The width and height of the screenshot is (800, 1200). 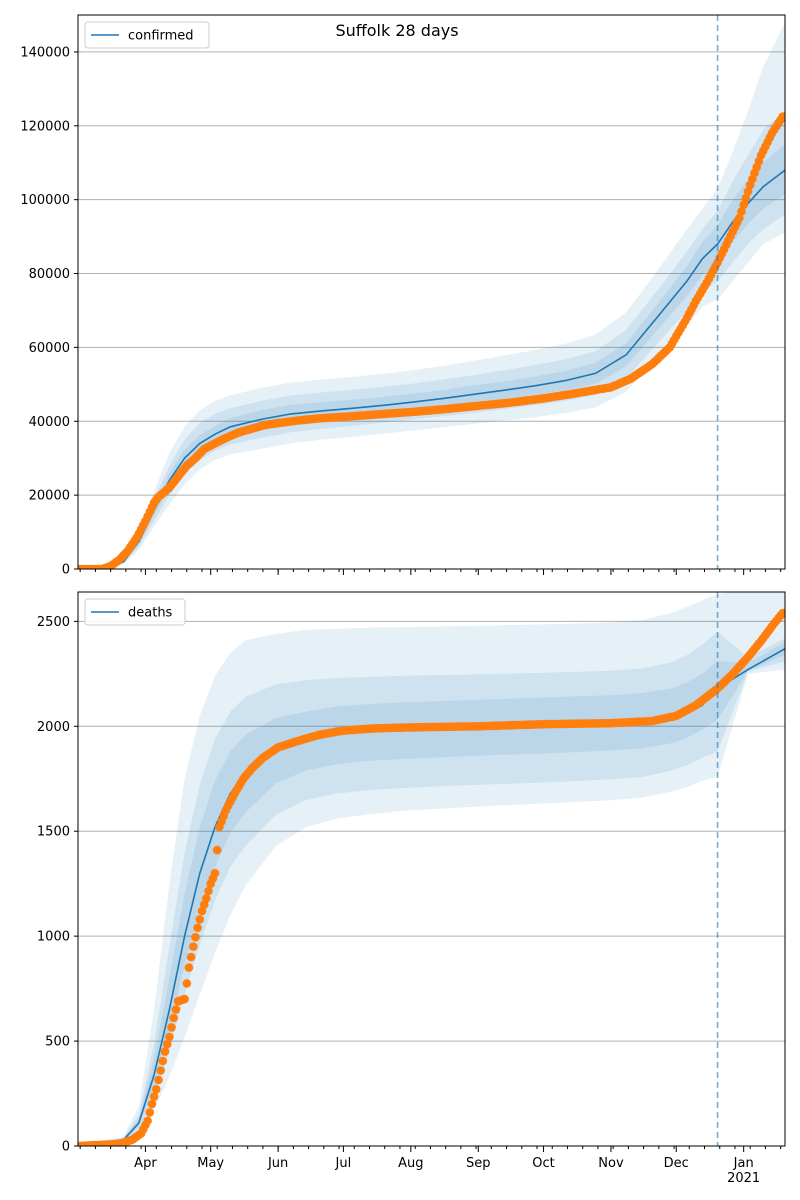 What do you see at coordinates (478, 1163) in the screenshot?
I see `x-tick-label: Sep` at bounding box center [478, 1163].